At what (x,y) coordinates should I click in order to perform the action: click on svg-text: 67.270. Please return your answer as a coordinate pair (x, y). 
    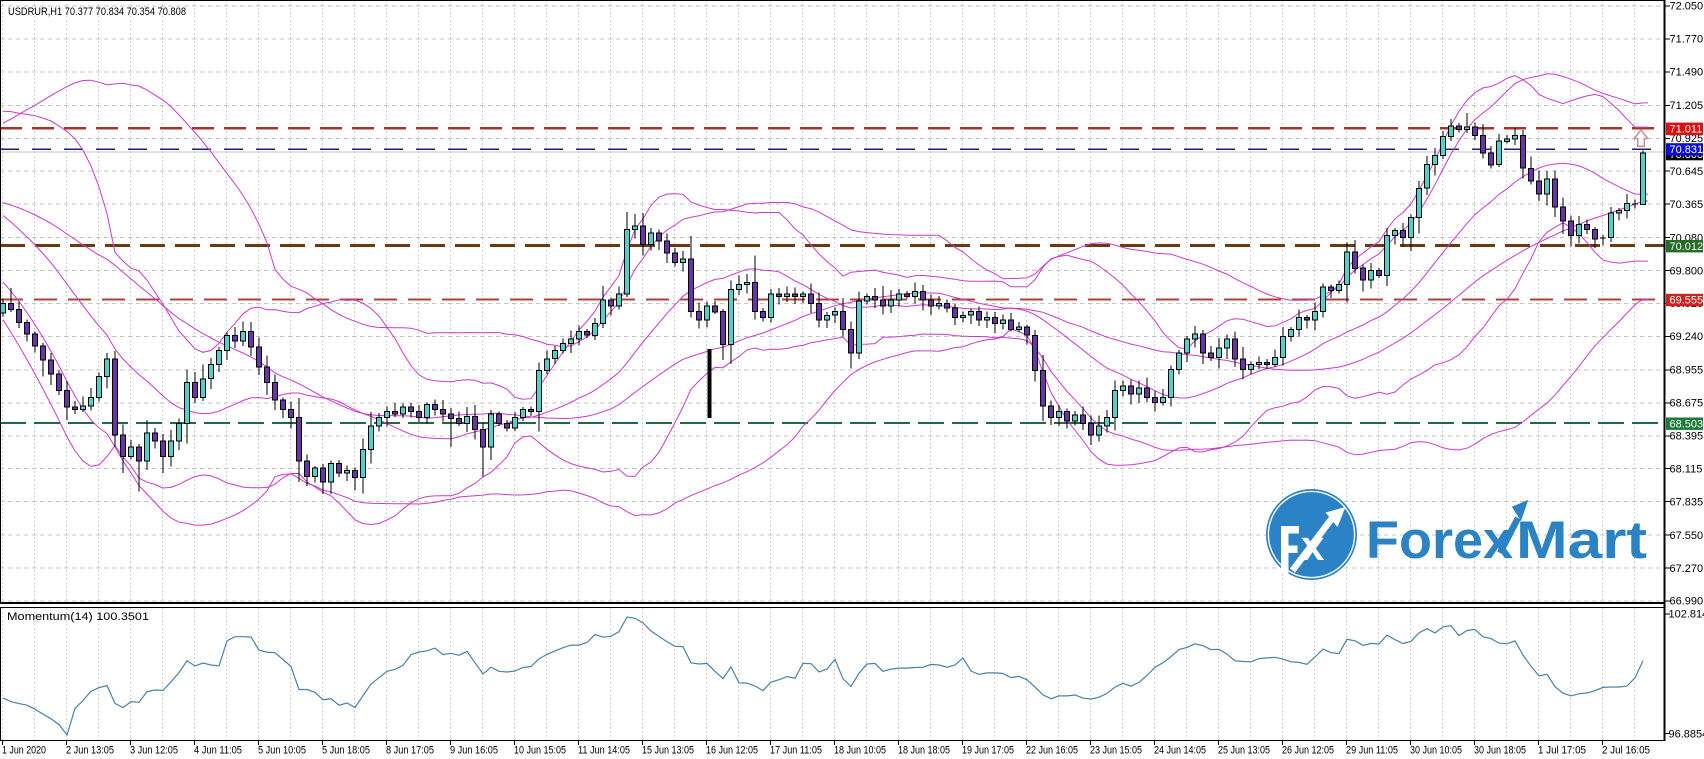
    Looking at the image, I should click on (1687, 569).